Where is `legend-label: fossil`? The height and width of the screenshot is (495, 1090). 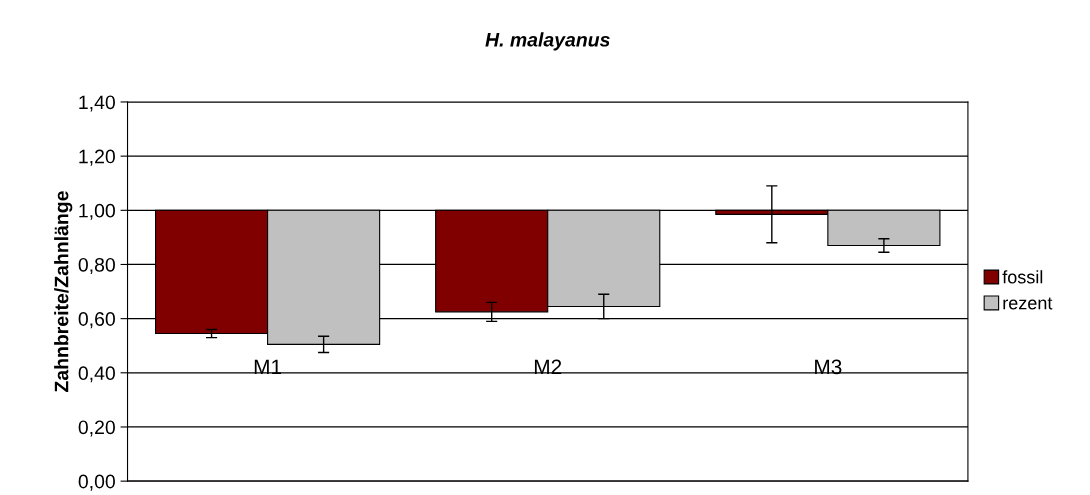
legend-label: fossil is located at coordinates (1022, 277).